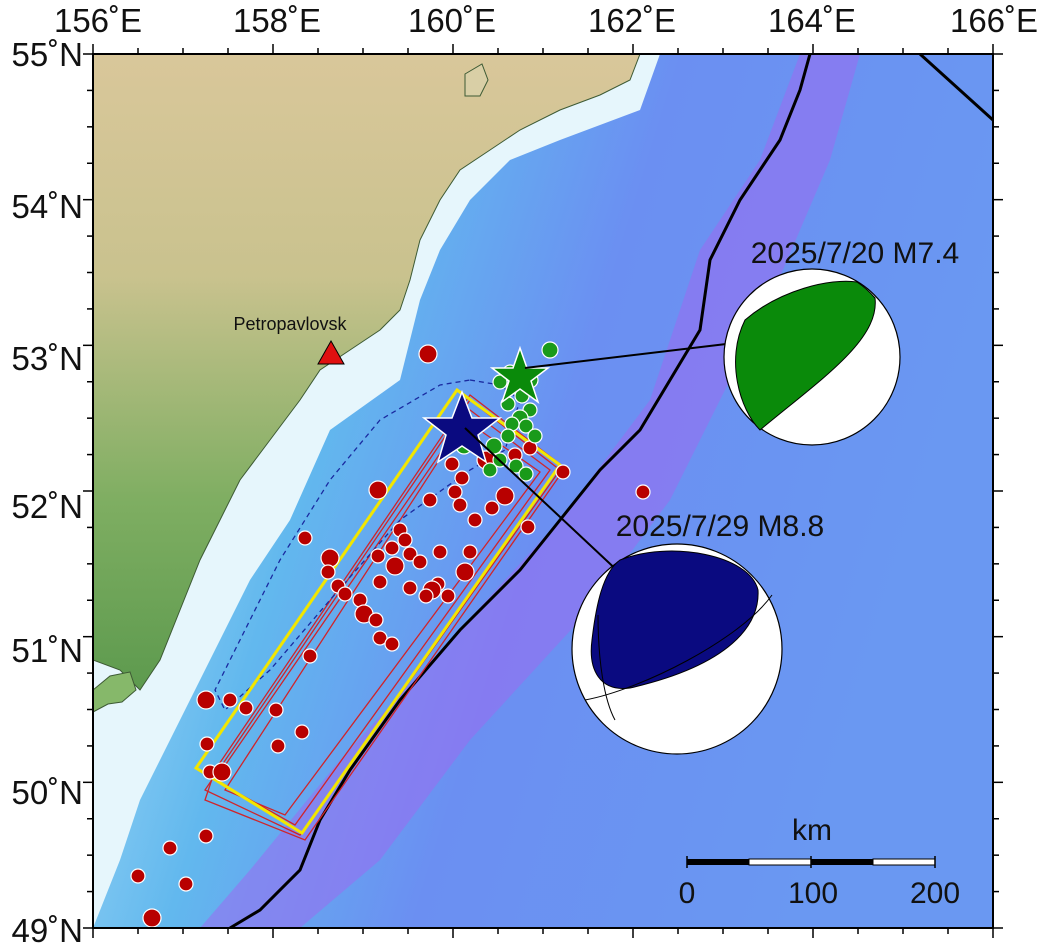  I want to click on scale-bar: km 0 100 200, so click(819, 862).